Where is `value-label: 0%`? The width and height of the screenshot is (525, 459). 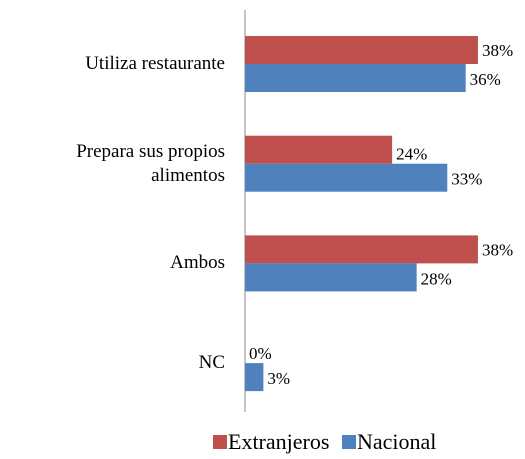
value-label: 0% is located at coordinates (260, 353).